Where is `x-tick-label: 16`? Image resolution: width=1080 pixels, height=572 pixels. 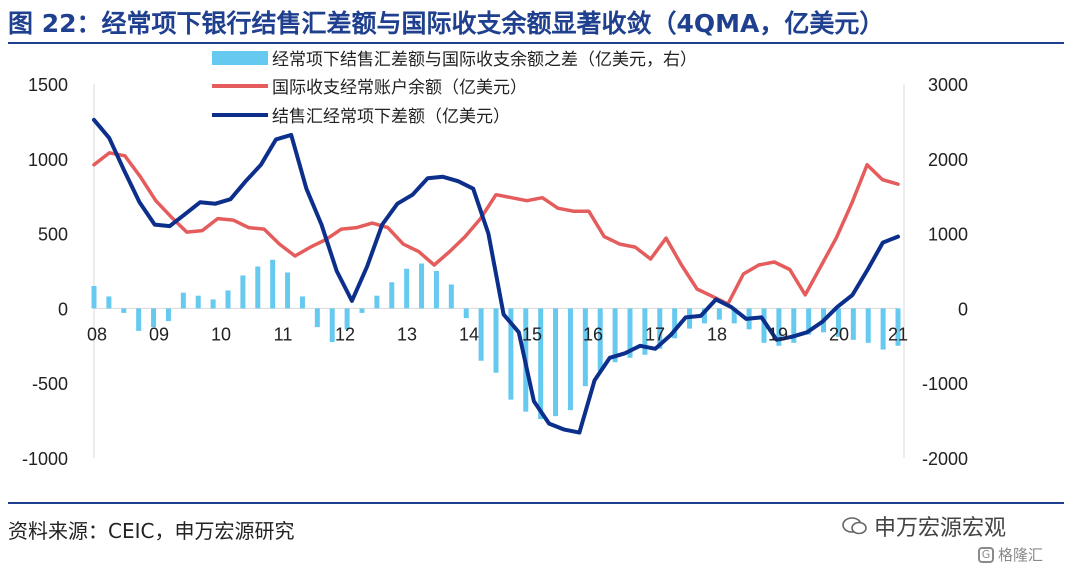 x-tick-label: 16 is located at coordinates (593, 334).